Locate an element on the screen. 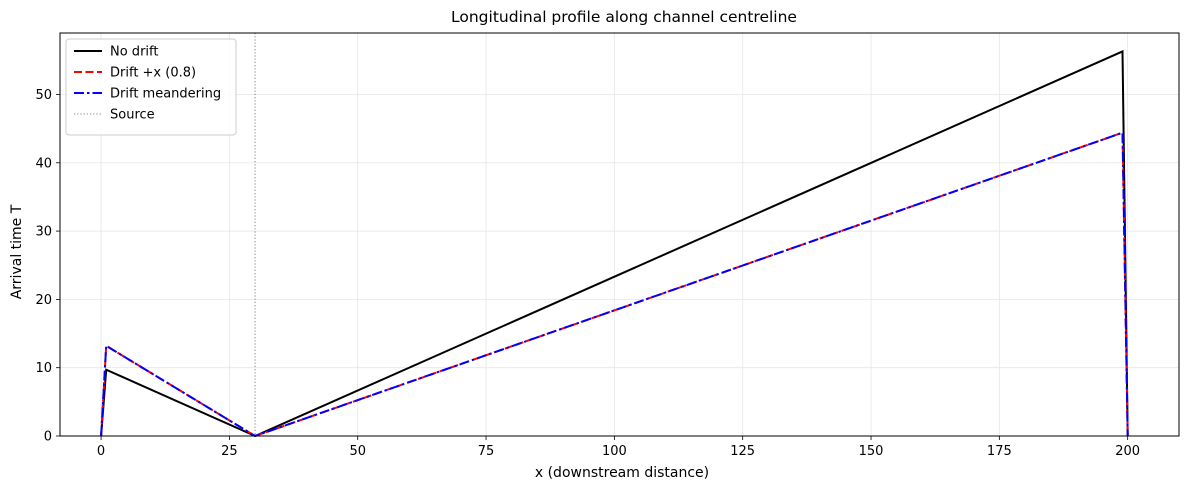 This screenshot has width=1189, height=490. x-tick-label: 0 is located at coordinates (101, 451).